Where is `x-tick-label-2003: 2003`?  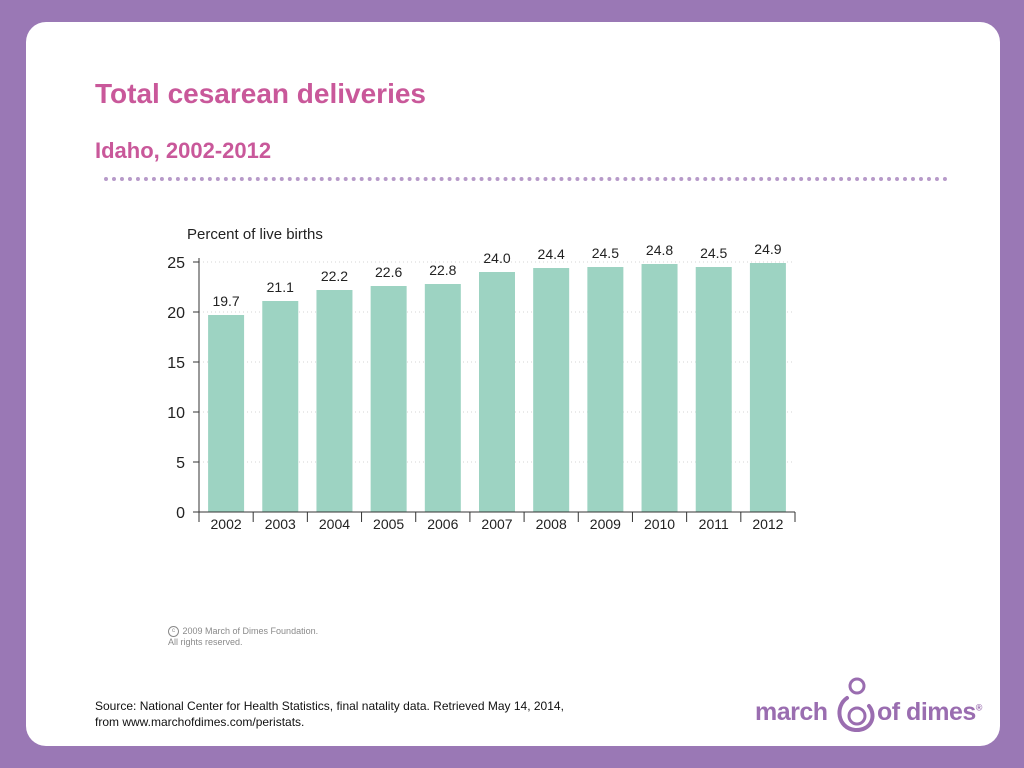
x-tick-label-2003: 2003 is located at coordinates (280, 524).